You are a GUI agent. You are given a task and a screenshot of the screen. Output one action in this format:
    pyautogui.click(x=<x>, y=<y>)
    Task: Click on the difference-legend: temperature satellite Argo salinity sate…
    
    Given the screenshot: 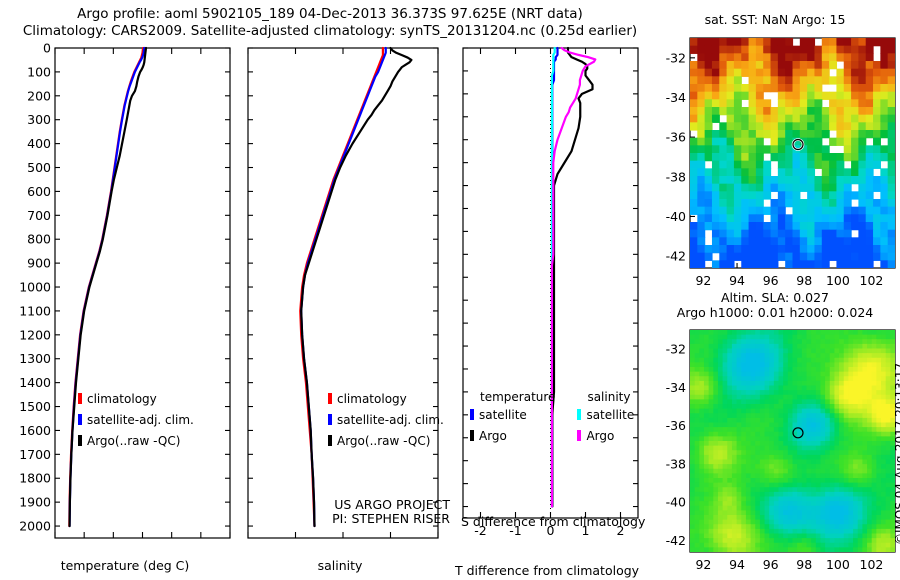 What is the action you would take?
    pyautogui.click(x=565, y=417)
    